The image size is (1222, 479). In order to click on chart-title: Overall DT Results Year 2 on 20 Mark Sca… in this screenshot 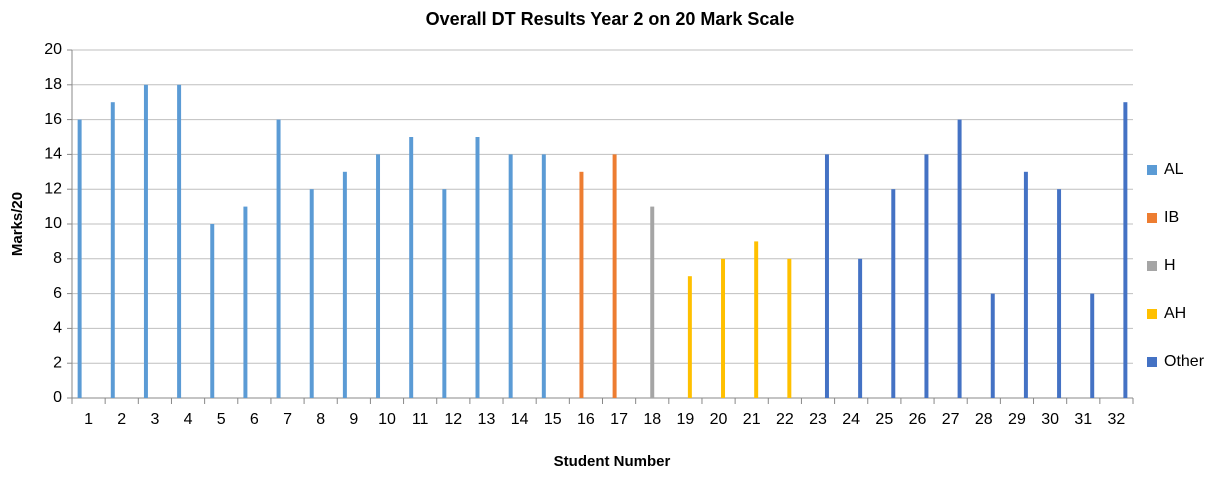, I will do `click(610, 19)`.